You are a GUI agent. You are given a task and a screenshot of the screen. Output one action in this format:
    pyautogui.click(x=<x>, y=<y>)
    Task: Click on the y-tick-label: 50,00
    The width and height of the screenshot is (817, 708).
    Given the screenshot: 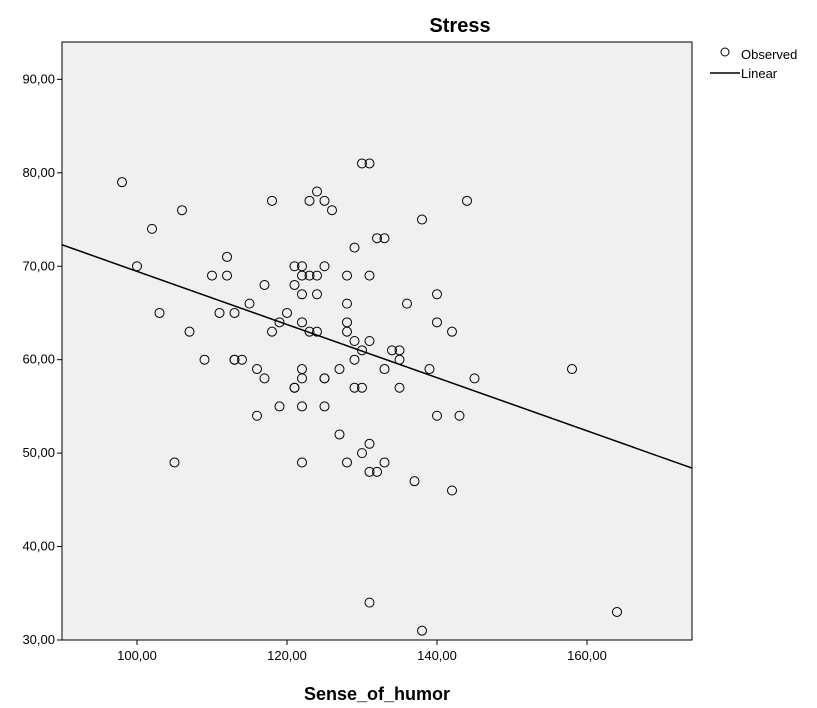 What is the action you would take?
    pyautogui.click(x=38, y=452)
    